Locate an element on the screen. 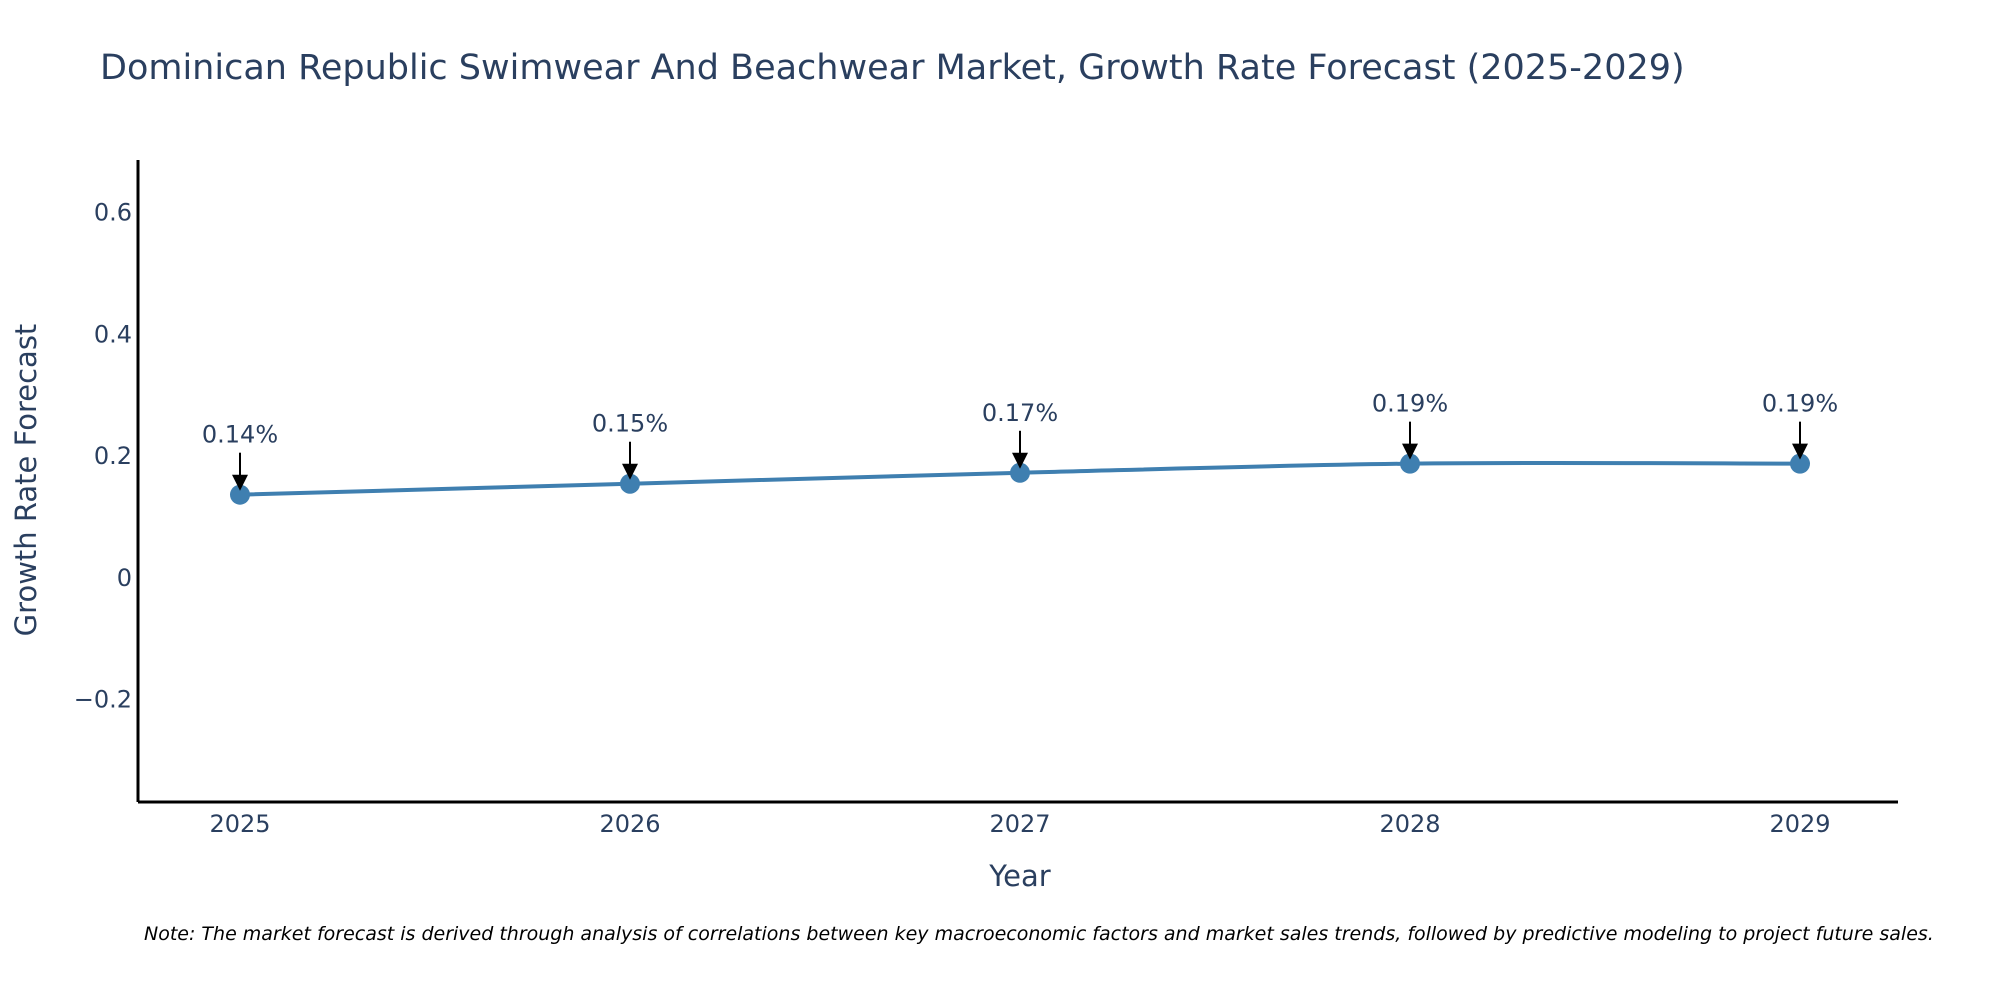 The width and height of the screenshot is (2000, 1004). data-label: 0.17% is located at coordinates (1020, 413).